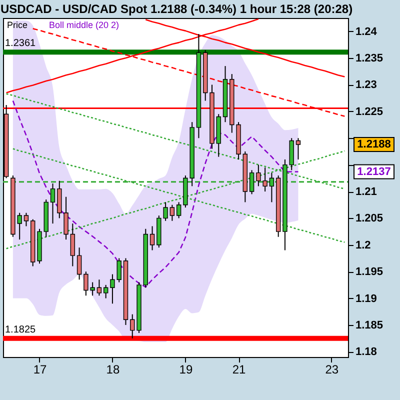 Image resolution: width=400 pixels, height=400 pixels. I want to click on chart-title: USDCAD - USD/CAD Spot 1.2188 (-0.34%) 1 hour 15:28 (20:28), so click(176, 9).